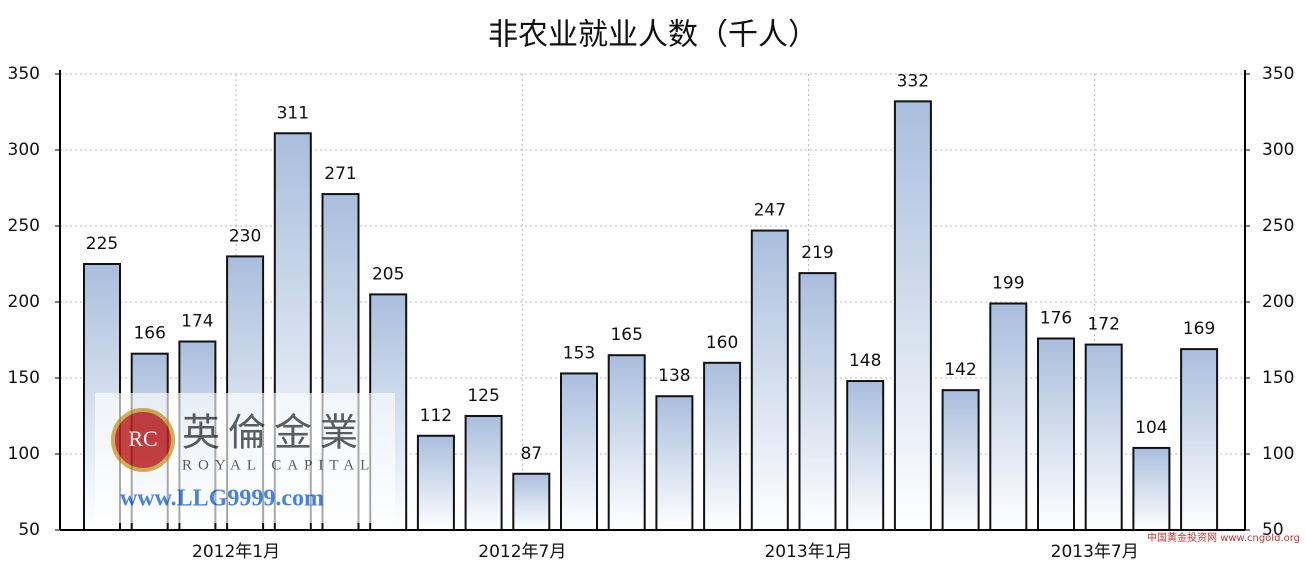  I want to click on y-tick-label: 150, so click(24, 378).